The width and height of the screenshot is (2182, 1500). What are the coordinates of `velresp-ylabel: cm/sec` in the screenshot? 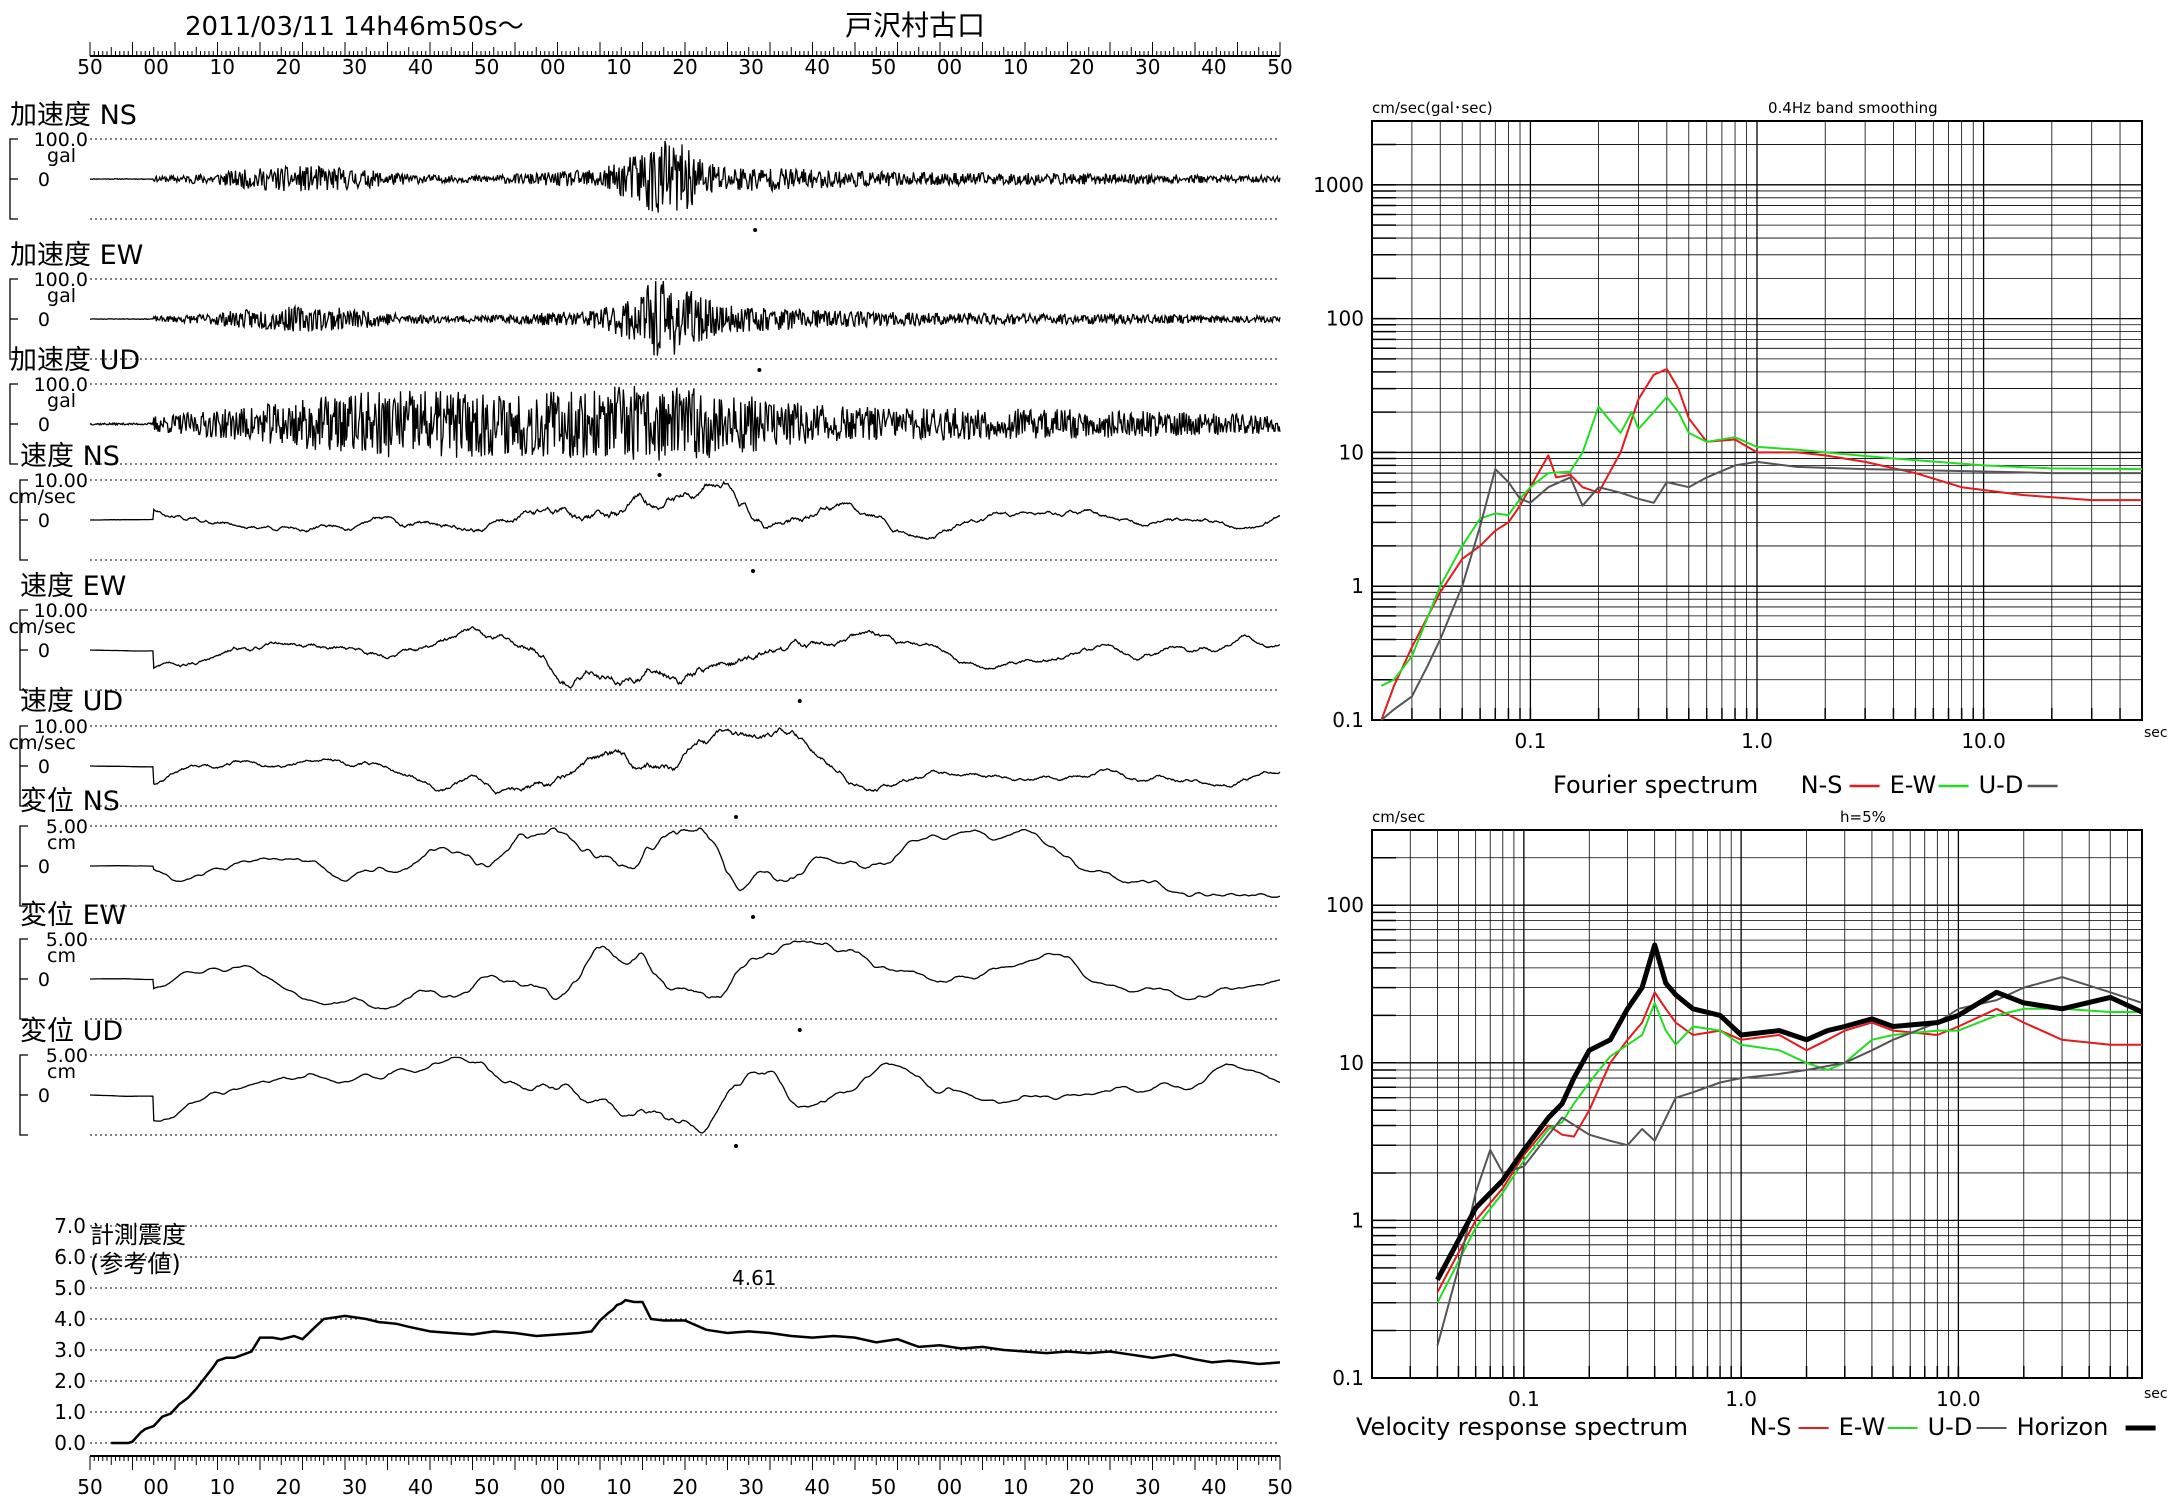 It's located at (1398, 817).